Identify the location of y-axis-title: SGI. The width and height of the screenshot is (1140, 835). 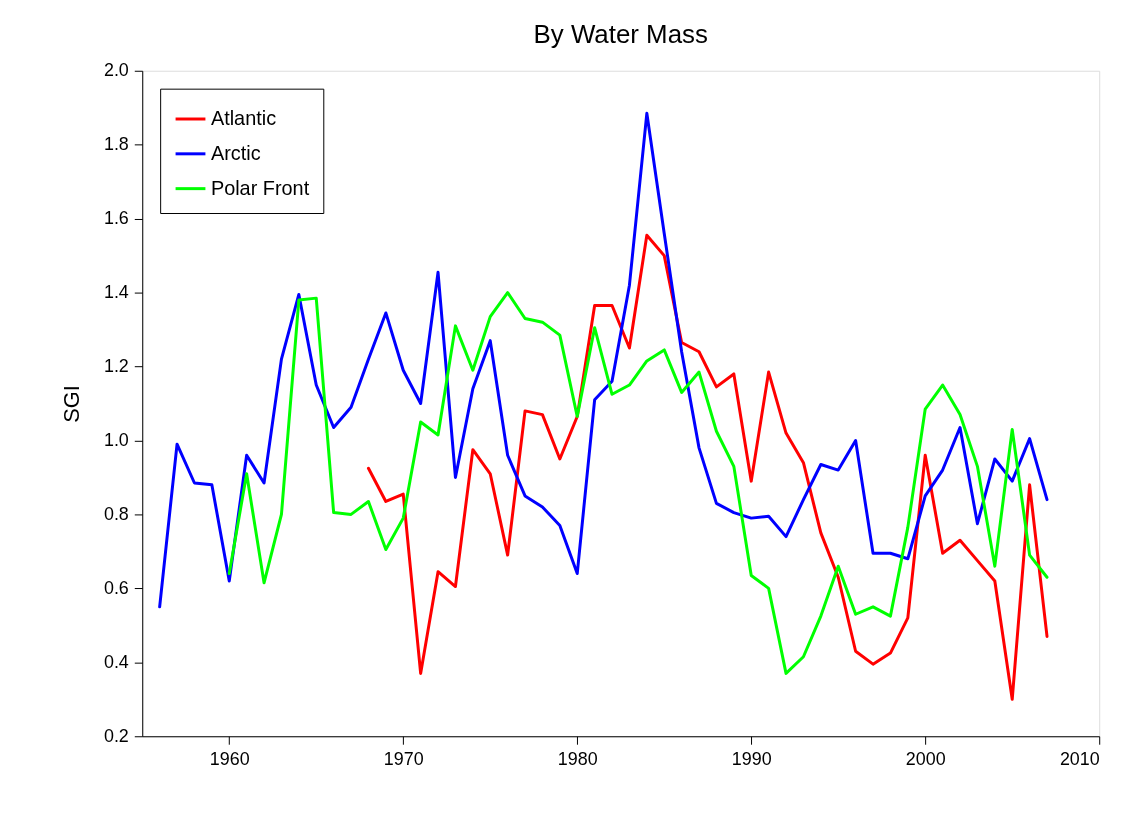
(72, 404).